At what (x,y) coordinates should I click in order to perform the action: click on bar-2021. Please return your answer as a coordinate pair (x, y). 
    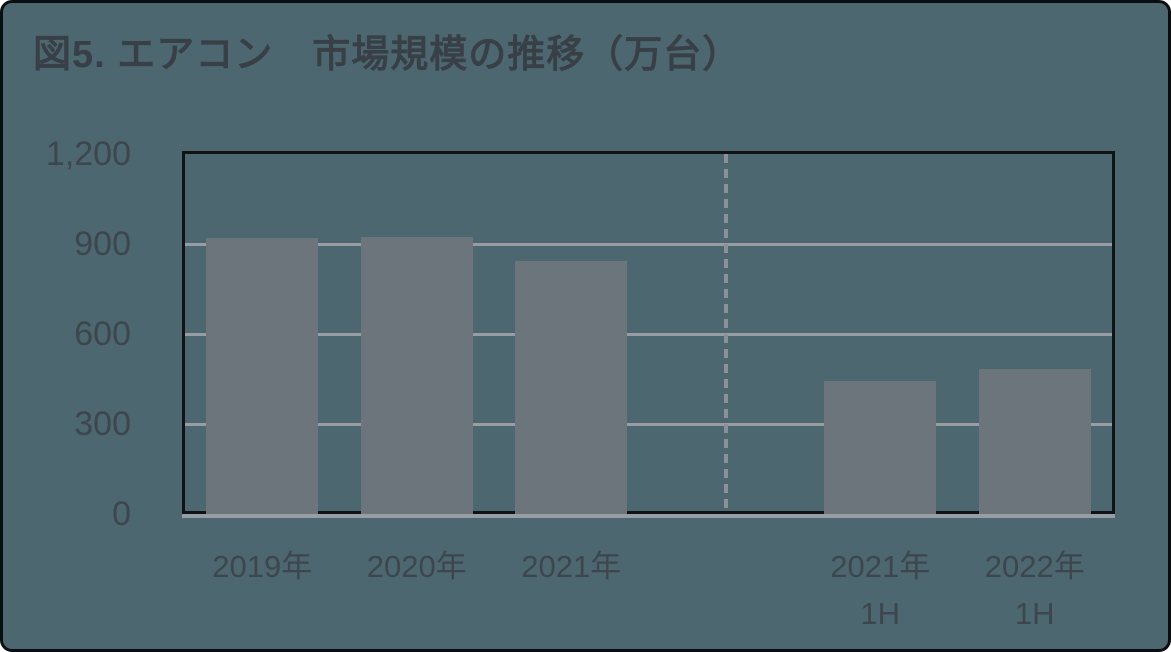
    Looking at the image, I should click on (571, 387).